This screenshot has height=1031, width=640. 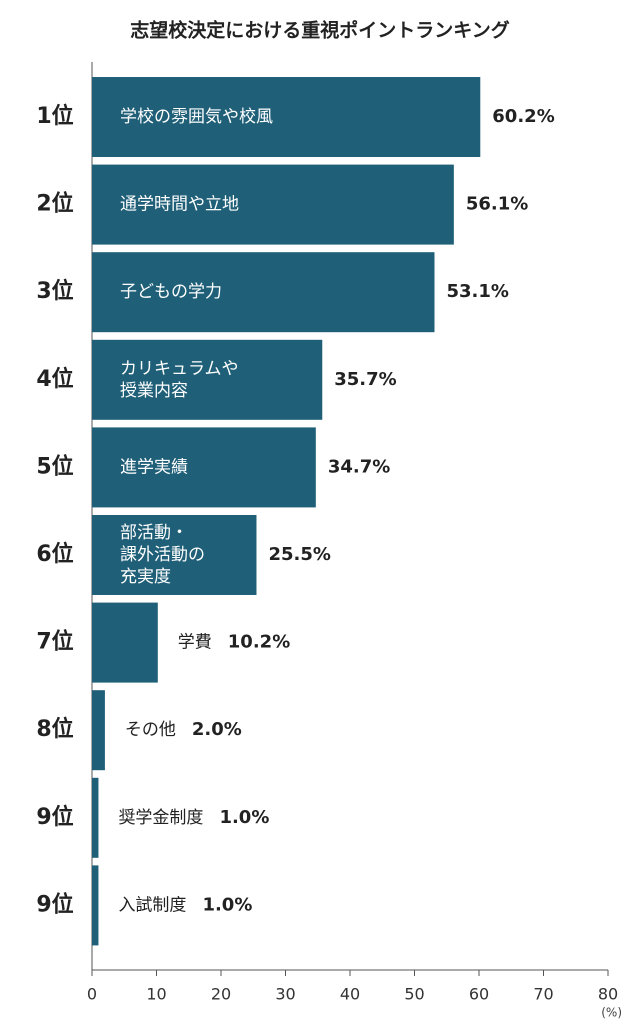 I want to click on rank-label: 6位, so click(x=54, y=554).